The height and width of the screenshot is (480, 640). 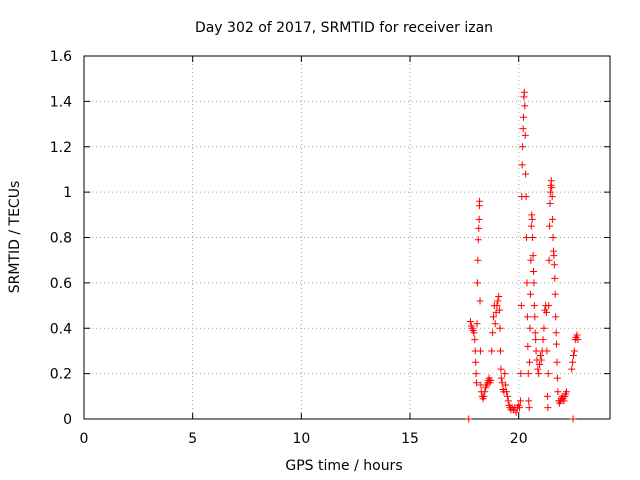 I want to click on x-axis-label: GPS time / hours, so click(x=343, y=466).